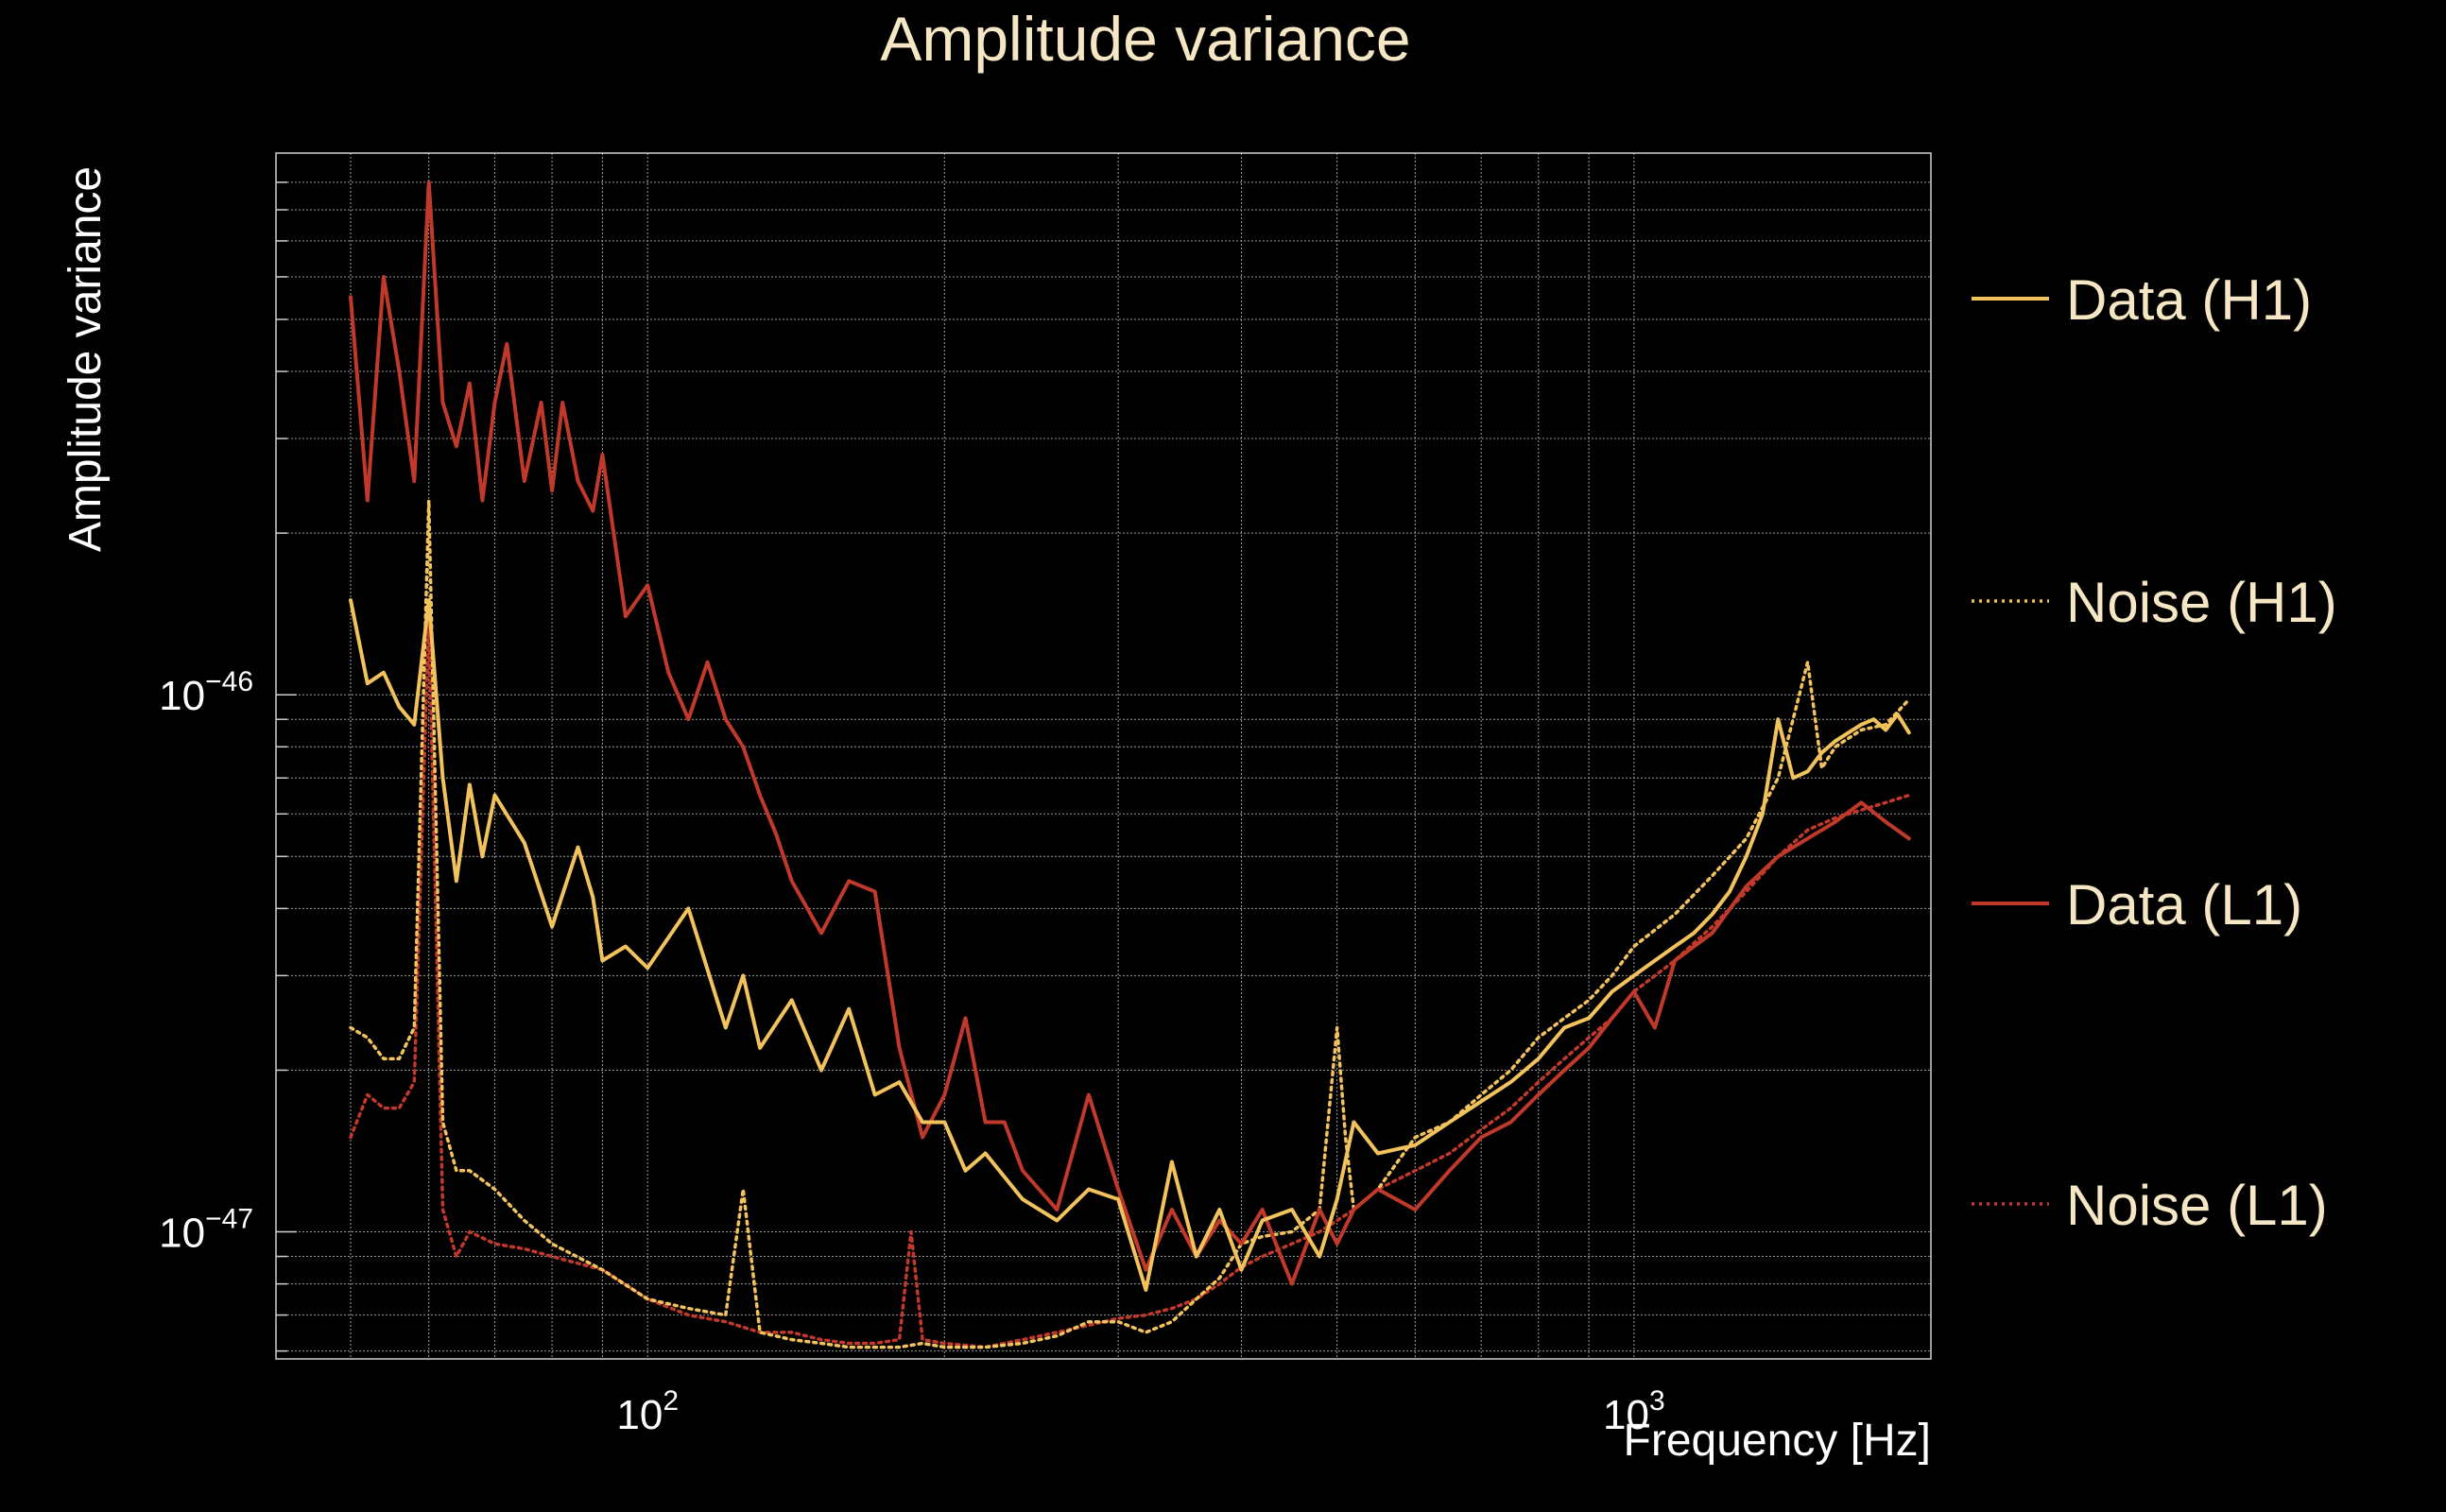 The image size is (2446, 1512). I want to click on x-axis-label: Frequency [Hz], so click(1777, 1441).